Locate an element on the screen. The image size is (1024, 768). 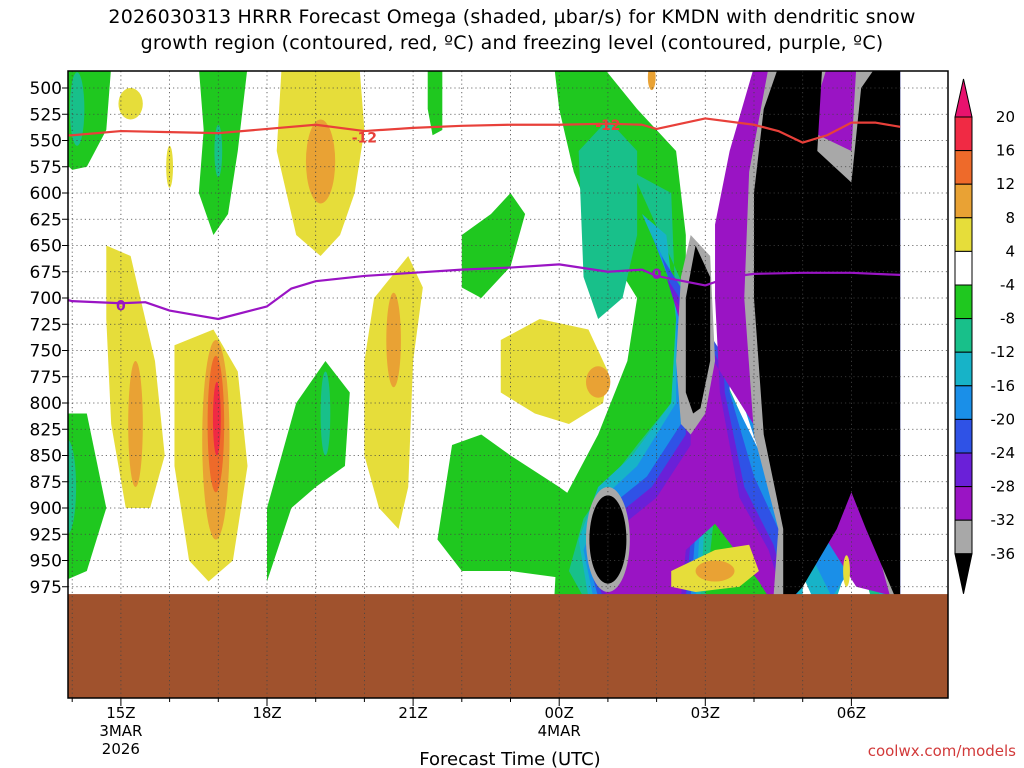
y-tick-label: 850 is located at coordinates (46, 457).